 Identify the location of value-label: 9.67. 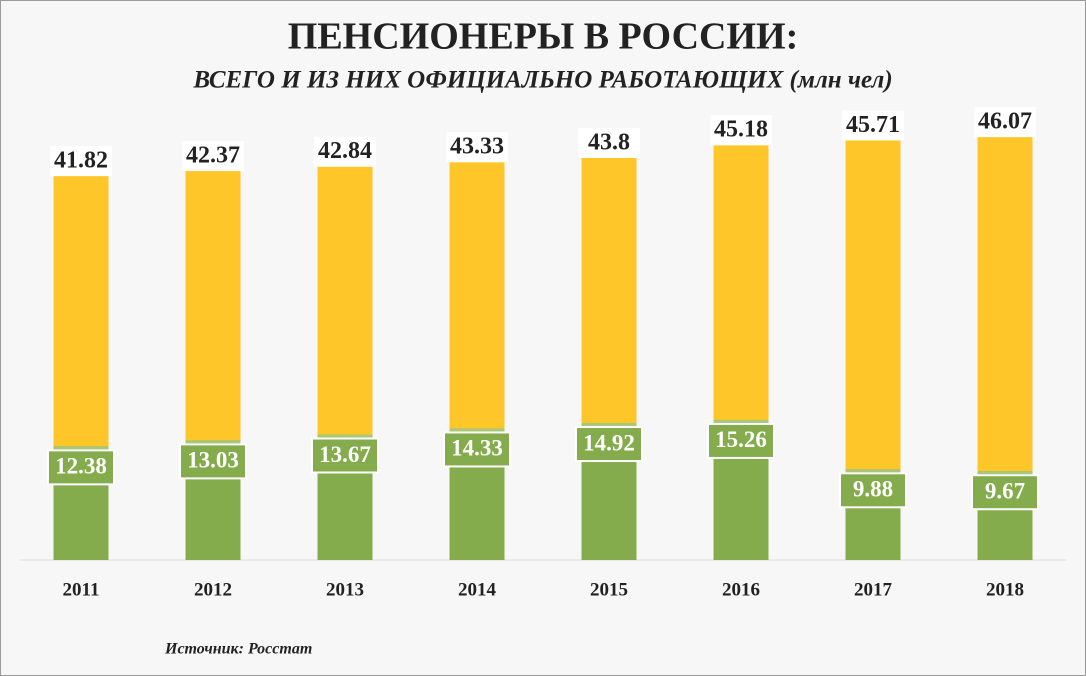
(1005, 491).